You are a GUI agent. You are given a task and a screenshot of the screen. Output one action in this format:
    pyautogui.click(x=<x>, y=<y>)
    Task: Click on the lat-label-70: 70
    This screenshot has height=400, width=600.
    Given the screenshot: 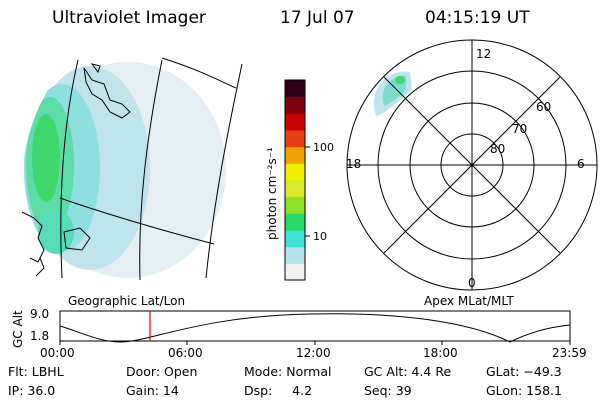 What is the action you would take?
    pyautogui.click(x=519, y=129)
    